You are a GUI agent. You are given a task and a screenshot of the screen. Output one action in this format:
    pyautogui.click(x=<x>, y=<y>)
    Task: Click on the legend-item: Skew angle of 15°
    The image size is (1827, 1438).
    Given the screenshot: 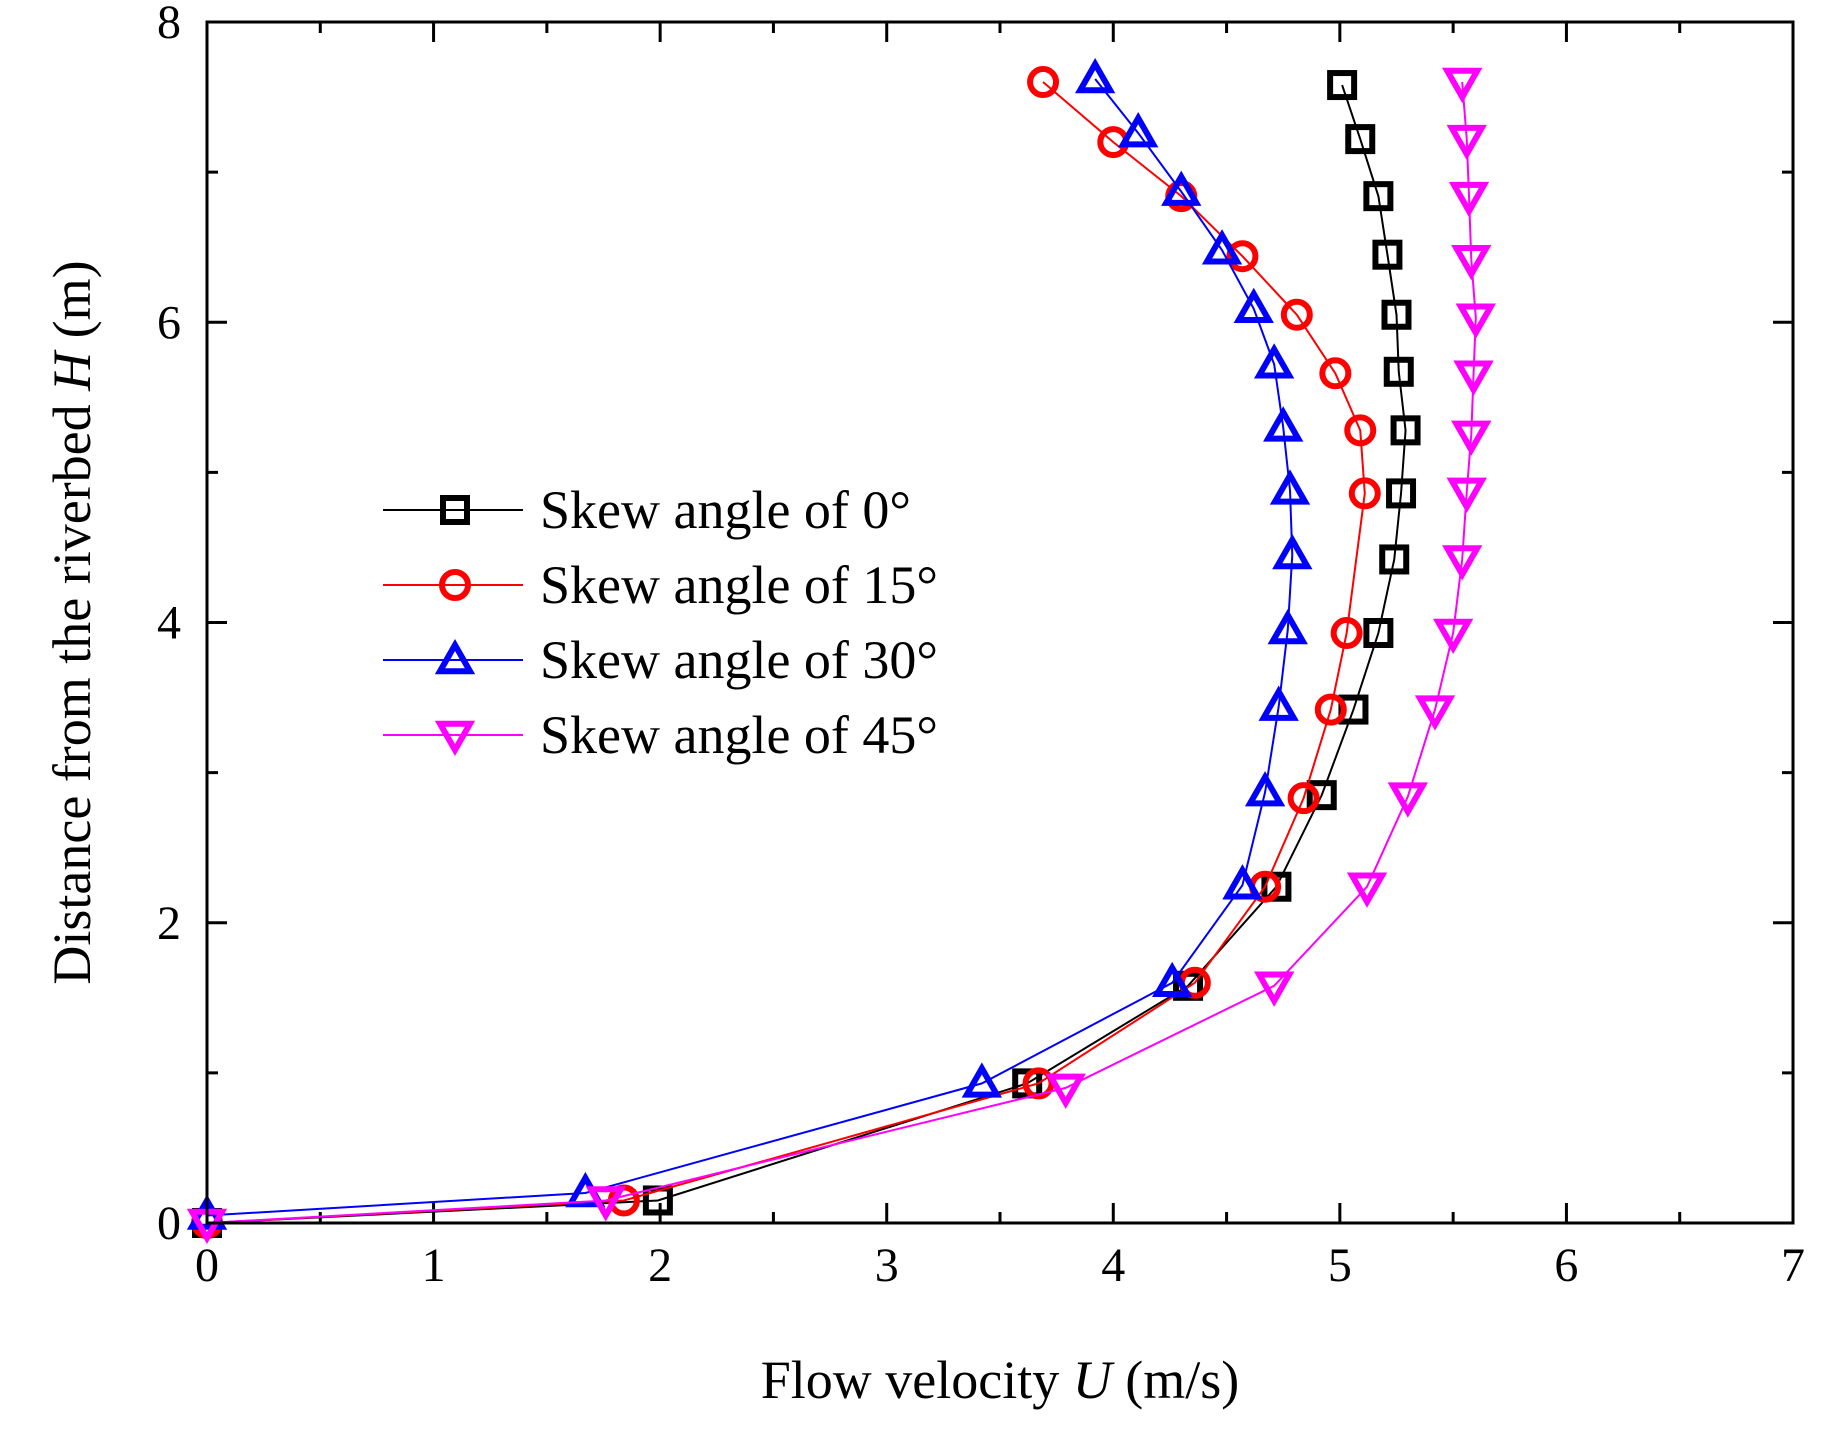 What is the action you would take?
    pyautogui.click(x=660, y=585)
    